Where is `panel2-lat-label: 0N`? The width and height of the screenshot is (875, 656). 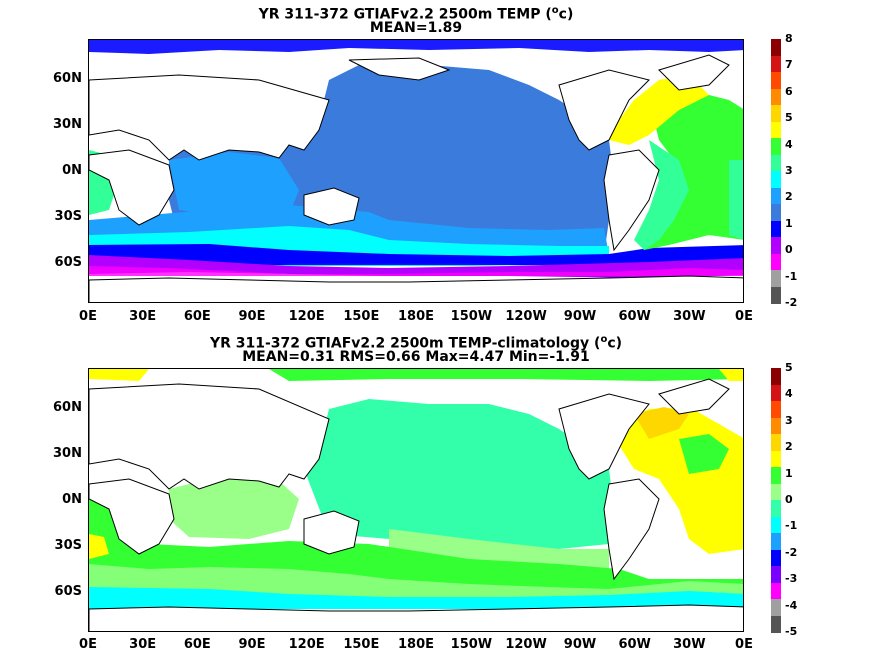 panel2-lat-label: 0N is located at coordinates (72, 499).